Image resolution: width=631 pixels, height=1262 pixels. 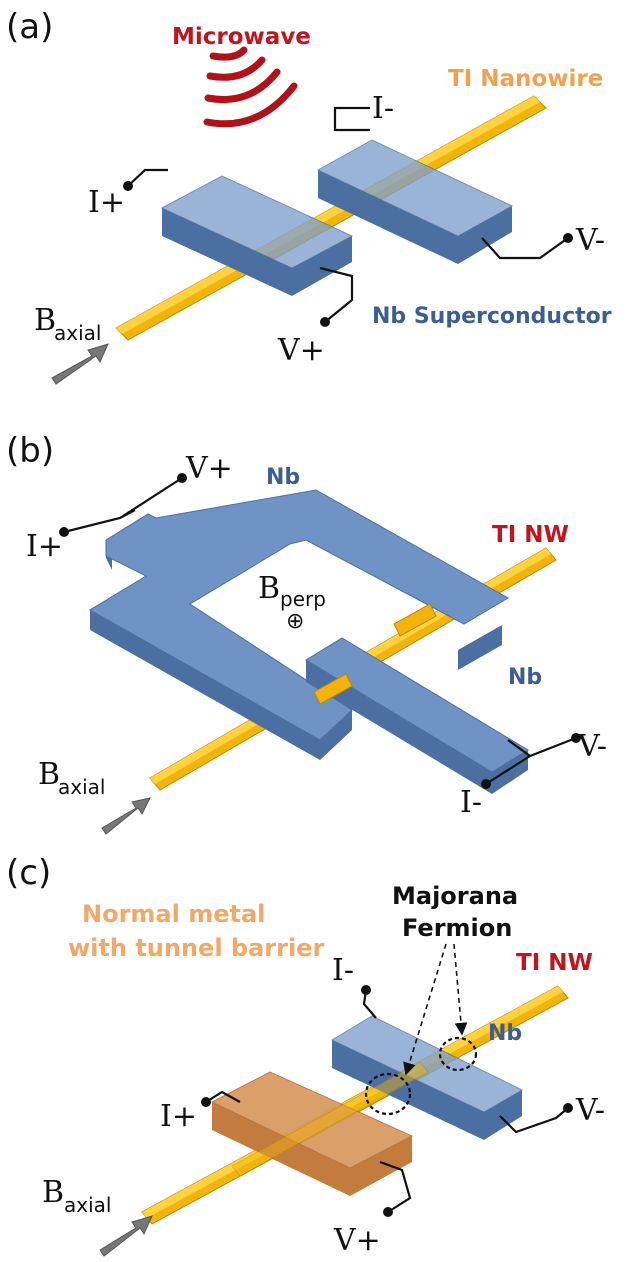 What do you see at coordinates (383, 108) in the screenshot?
I see `i-minus-label-a: I-` at bounding box center [383, 108].